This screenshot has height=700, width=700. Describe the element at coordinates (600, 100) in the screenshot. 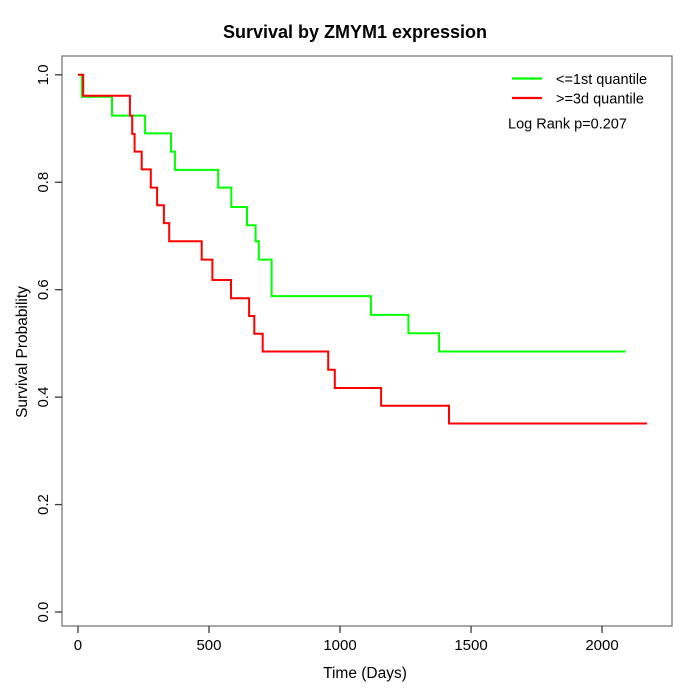

I see `legend-label-high-quantile: >=3d quantile` at that location.